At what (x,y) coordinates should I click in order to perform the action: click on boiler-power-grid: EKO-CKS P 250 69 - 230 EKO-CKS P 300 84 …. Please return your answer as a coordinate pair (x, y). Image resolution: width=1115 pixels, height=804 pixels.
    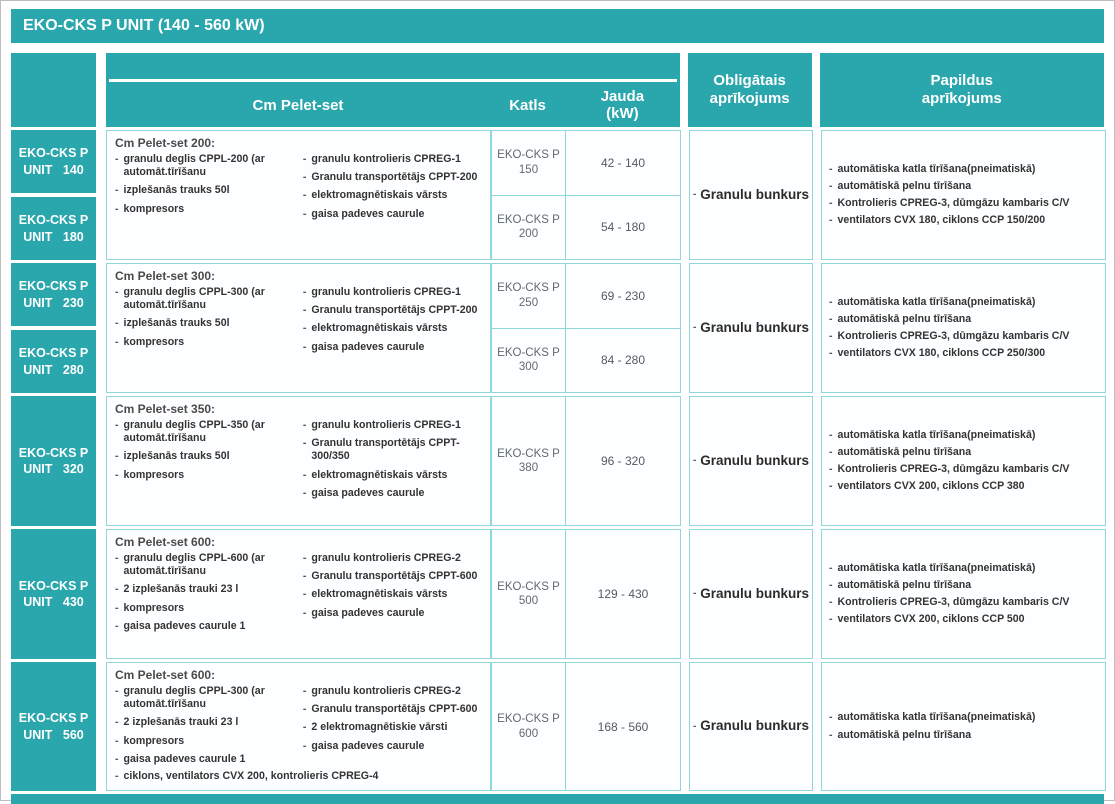
    Looking at the image, I should click on (586, 328).